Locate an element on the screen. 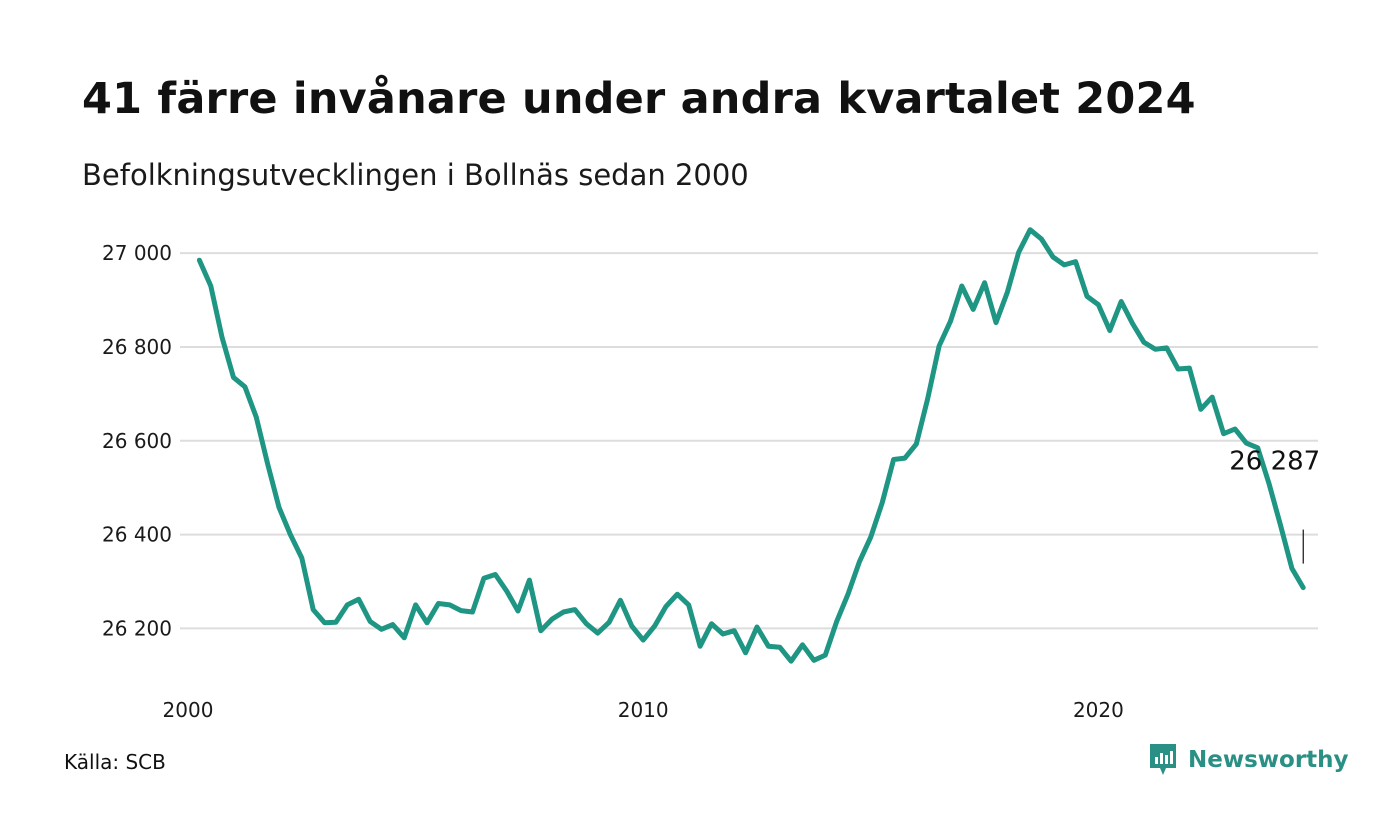  brand-name: Newsworthy is located at coordinates (1268, 760).